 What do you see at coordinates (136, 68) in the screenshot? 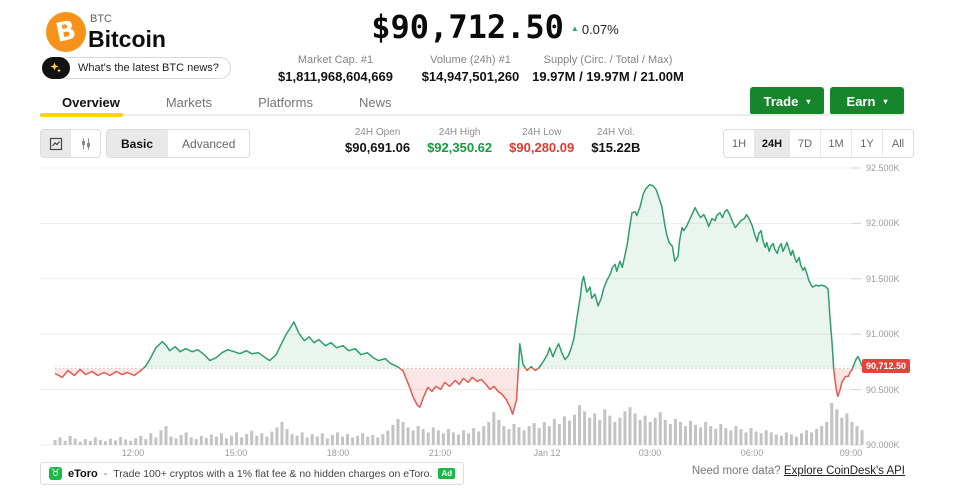
I see `btc-news-button: What's the latest BTC news?` at bounding box center [136, 68].